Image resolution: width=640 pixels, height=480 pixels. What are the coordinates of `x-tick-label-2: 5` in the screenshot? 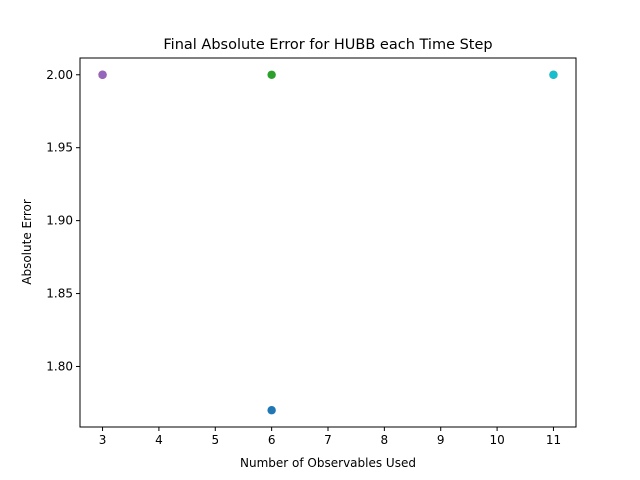 It's located at (215, 440).